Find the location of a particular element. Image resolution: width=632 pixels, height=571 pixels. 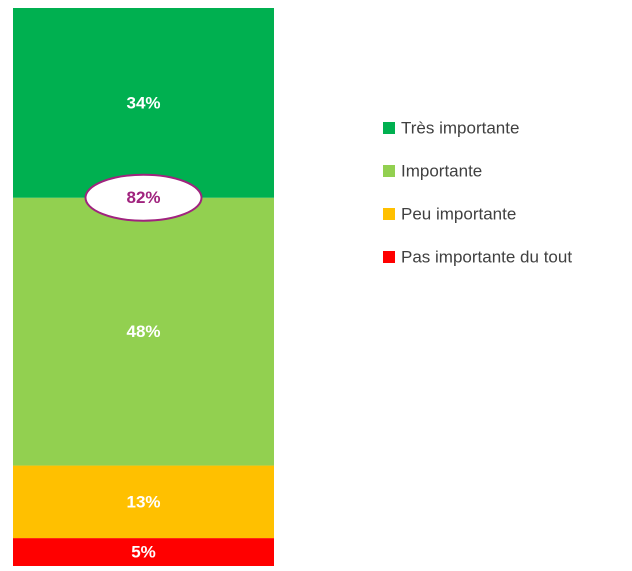

value-label: 34% is located at coordinates (143, 102).